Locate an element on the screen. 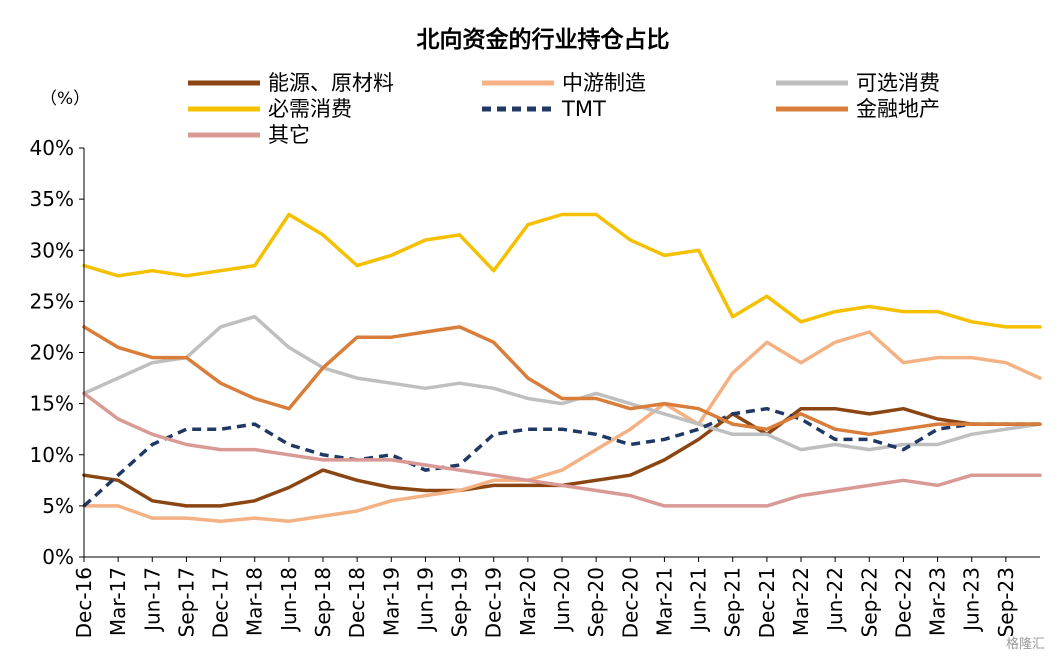 This screenshot has width=1059, height=659. x-tick-label: Mar-23 is located at coordinates (938, 601).